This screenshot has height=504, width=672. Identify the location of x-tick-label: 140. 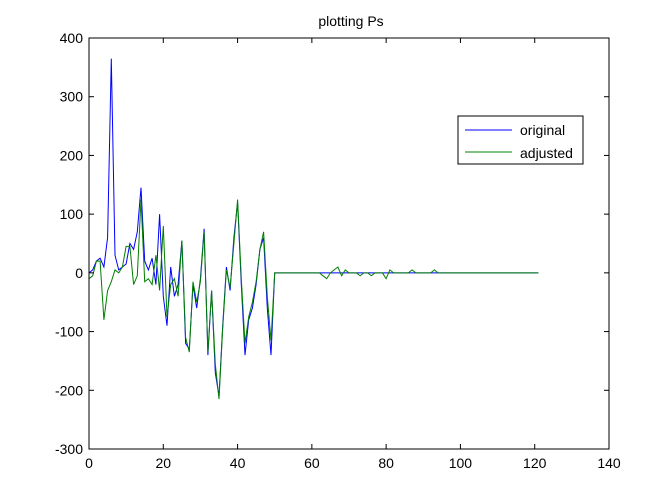
(609, 463).